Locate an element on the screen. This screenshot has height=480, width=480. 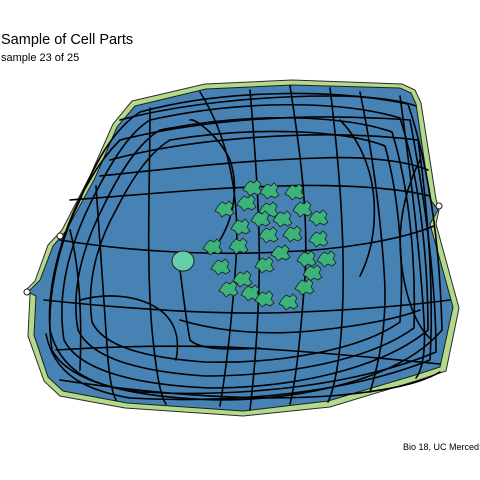
chloroplast-group is located at coordinates (269, 245).